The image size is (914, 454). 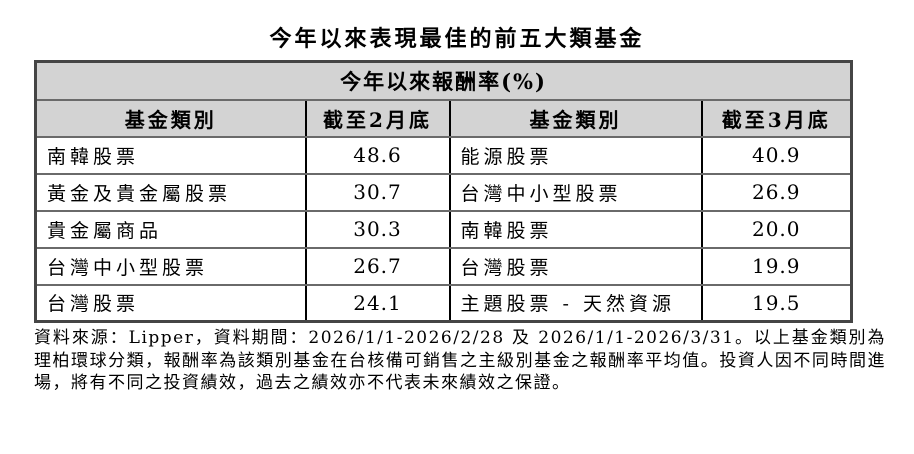 What do you see at coordinates (377, 192) in the screenshot?
I see `return-value-cell: 30.7` at bounding box center [377, 192].